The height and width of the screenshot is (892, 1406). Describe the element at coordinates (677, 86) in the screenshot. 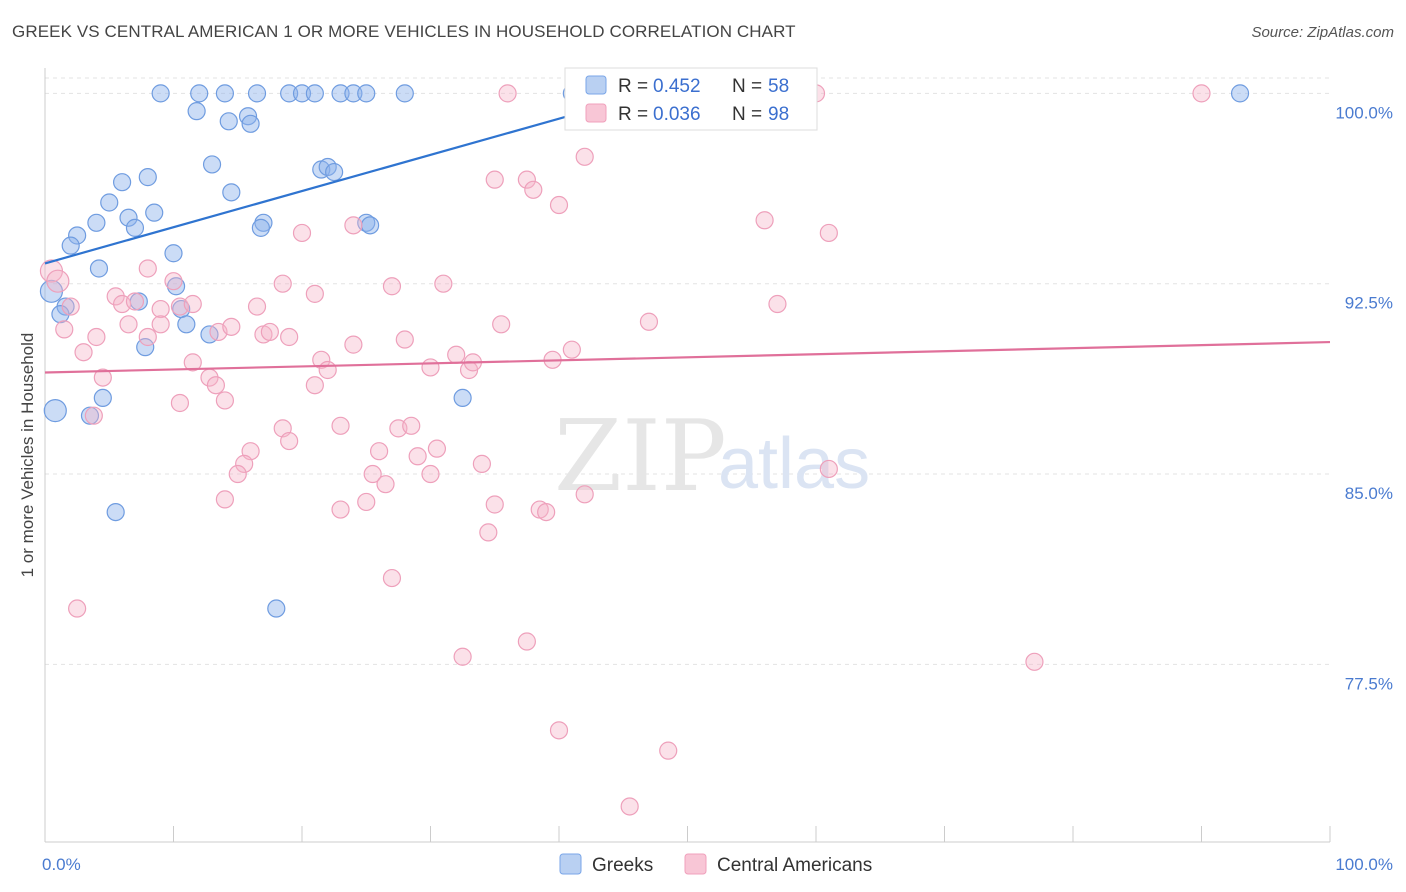

I see `legend-r-greeks: 0.452` at that location.